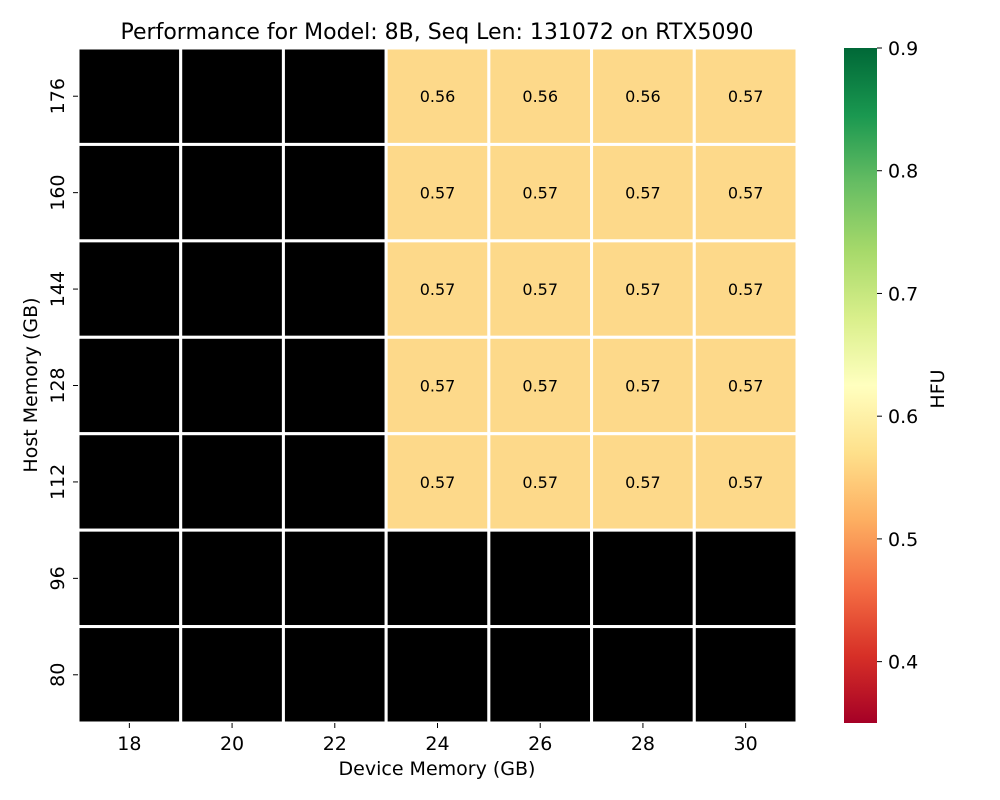 The height and width of the screenshot is (800, 1000). I want to click on y-axis-label: Host Memory (GB), so click(31, 384).